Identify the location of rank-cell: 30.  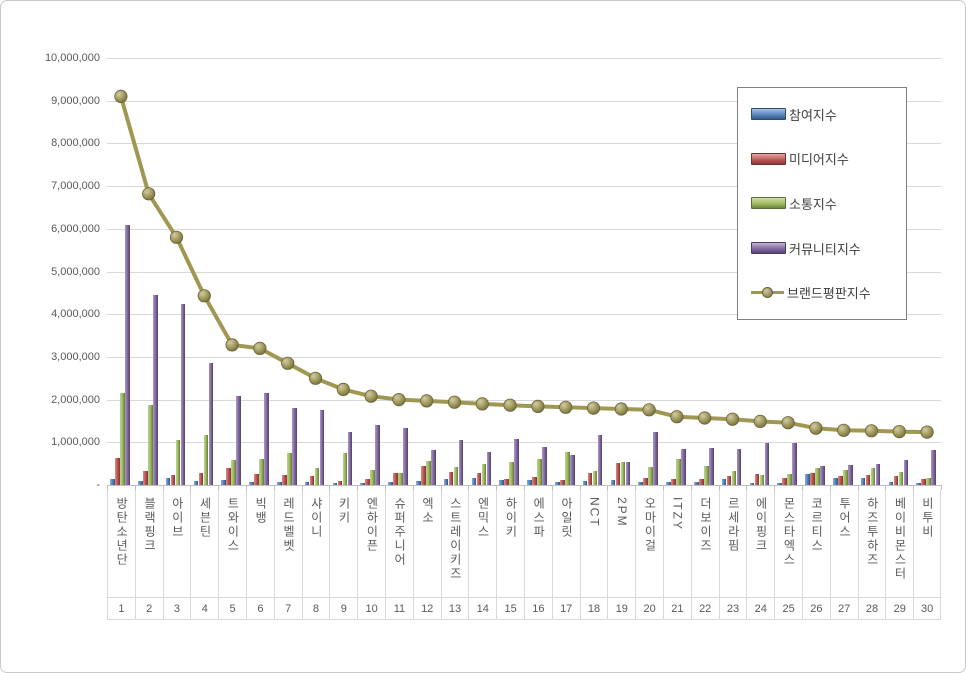
(927, 608).